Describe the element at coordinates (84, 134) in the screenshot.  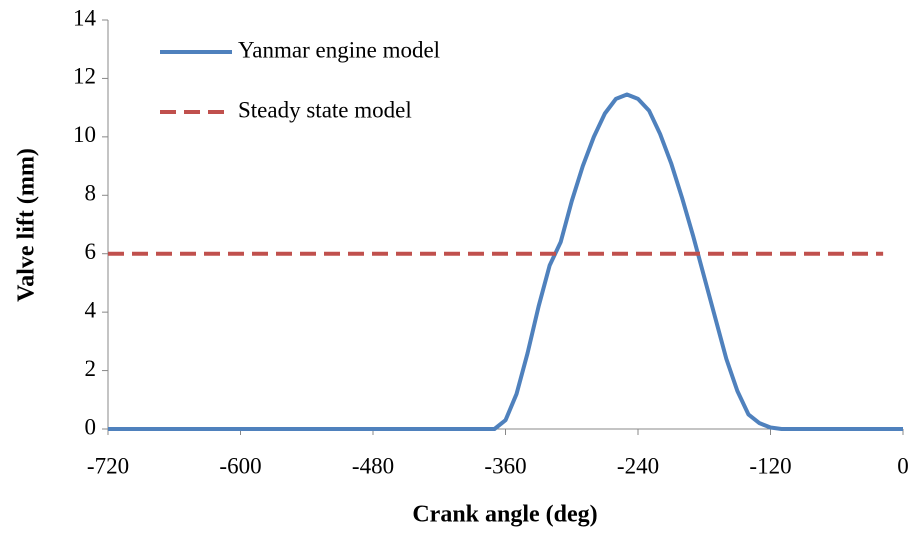
I see `y-tick-label: 10` at that location.